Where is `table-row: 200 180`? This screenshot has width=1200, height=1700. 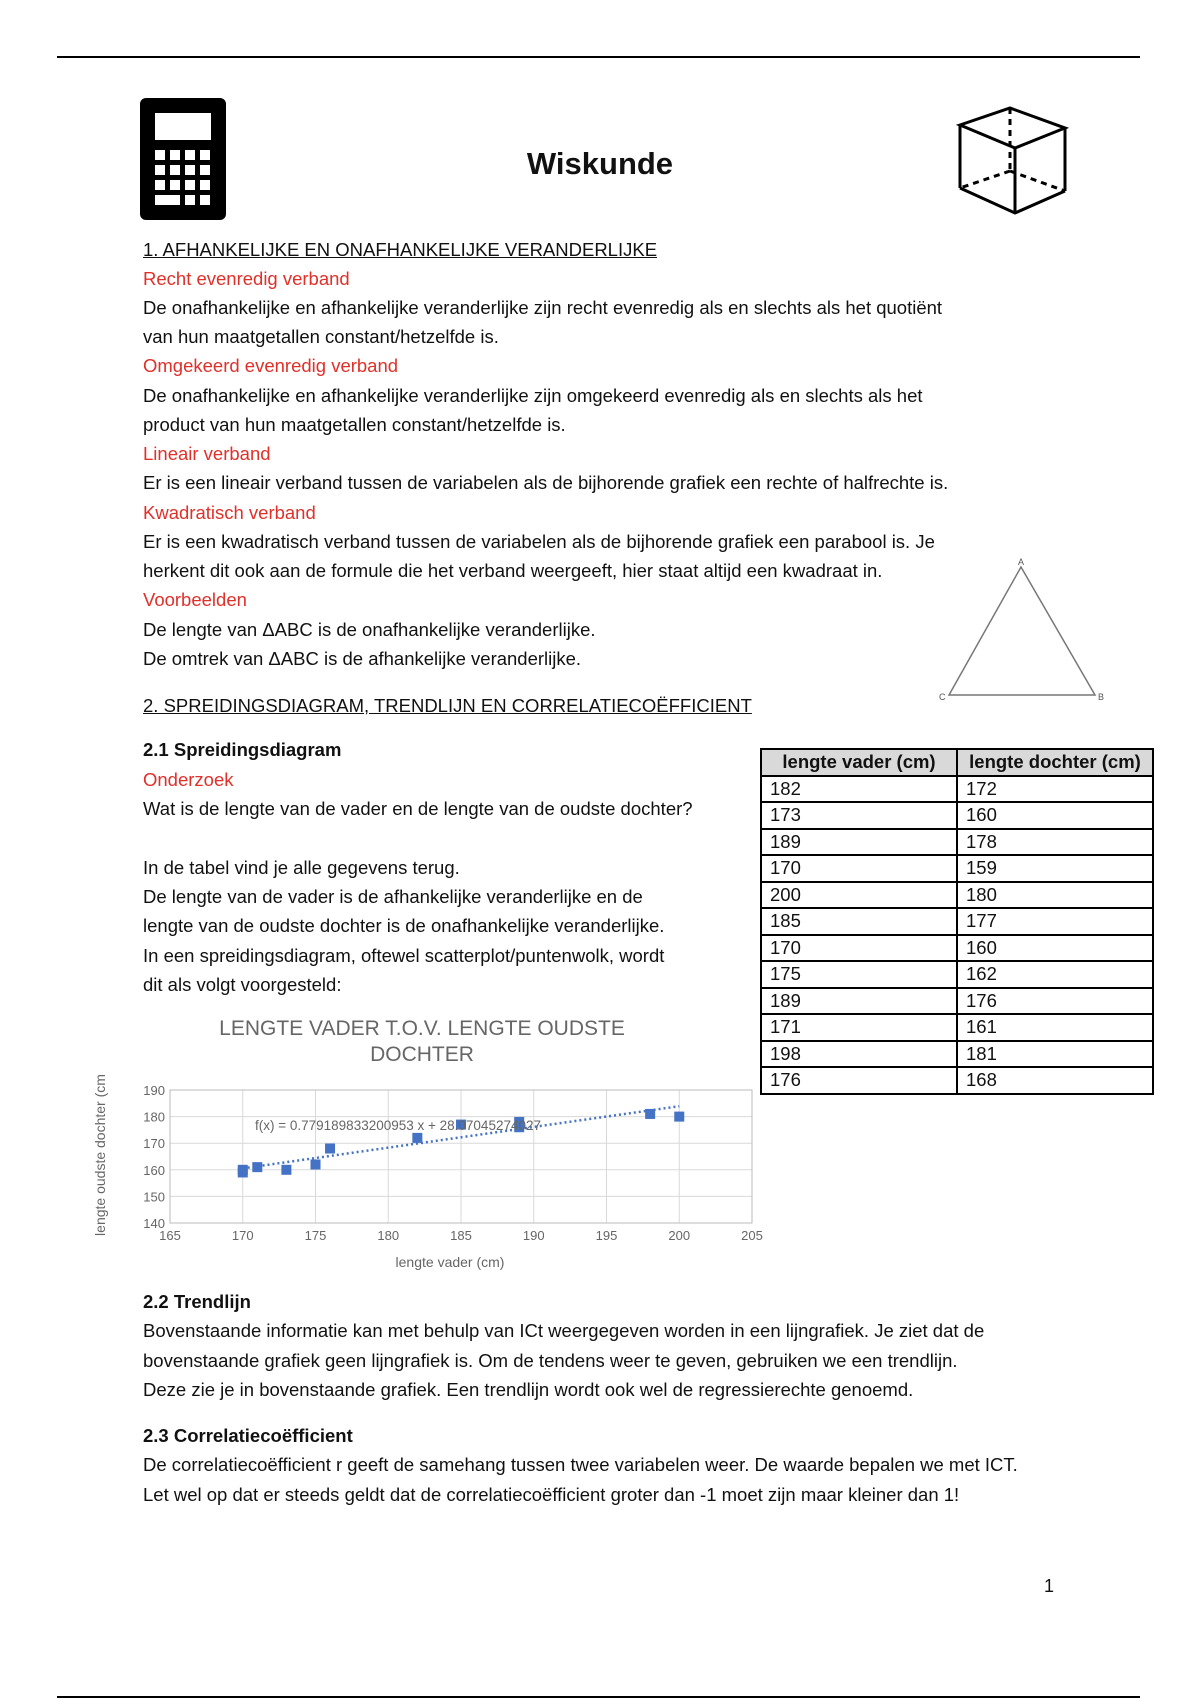 table-row: 200 180 is located at coordinates (957, 894).